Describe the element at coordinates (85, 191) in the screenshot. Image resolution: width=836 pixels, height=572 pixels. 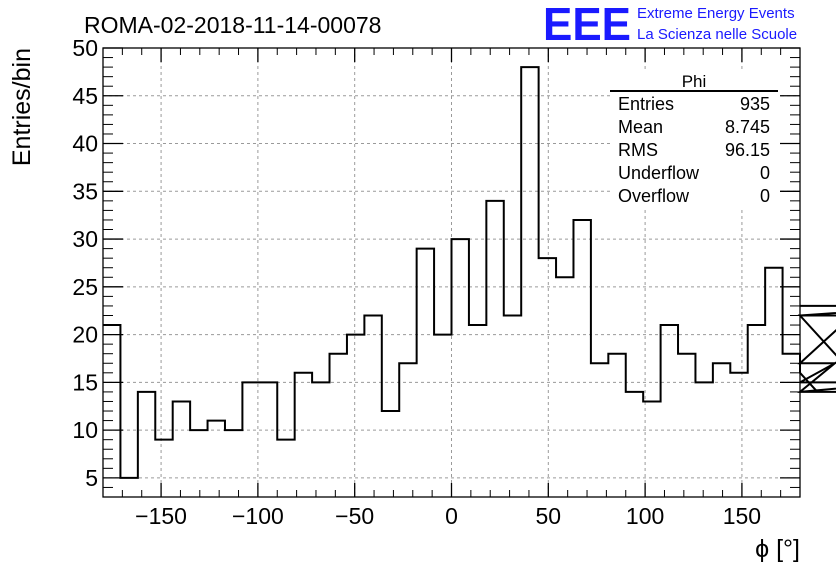
I see `y-tick-label: 35` at that location.